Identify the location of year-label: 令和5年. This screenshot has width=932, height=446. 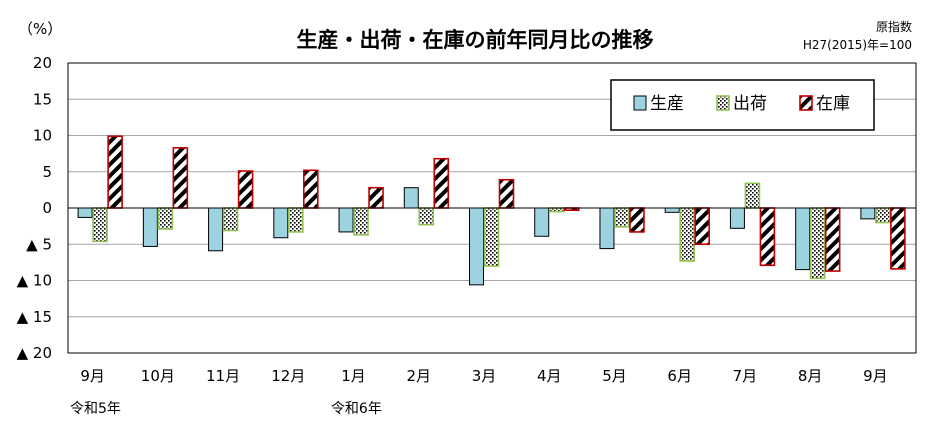
(95, 409).